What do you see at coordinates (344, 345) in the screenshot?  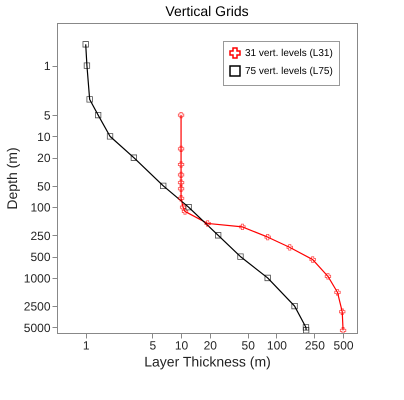 I see `x-tick-label: 500` at bounding box center [344, 345].